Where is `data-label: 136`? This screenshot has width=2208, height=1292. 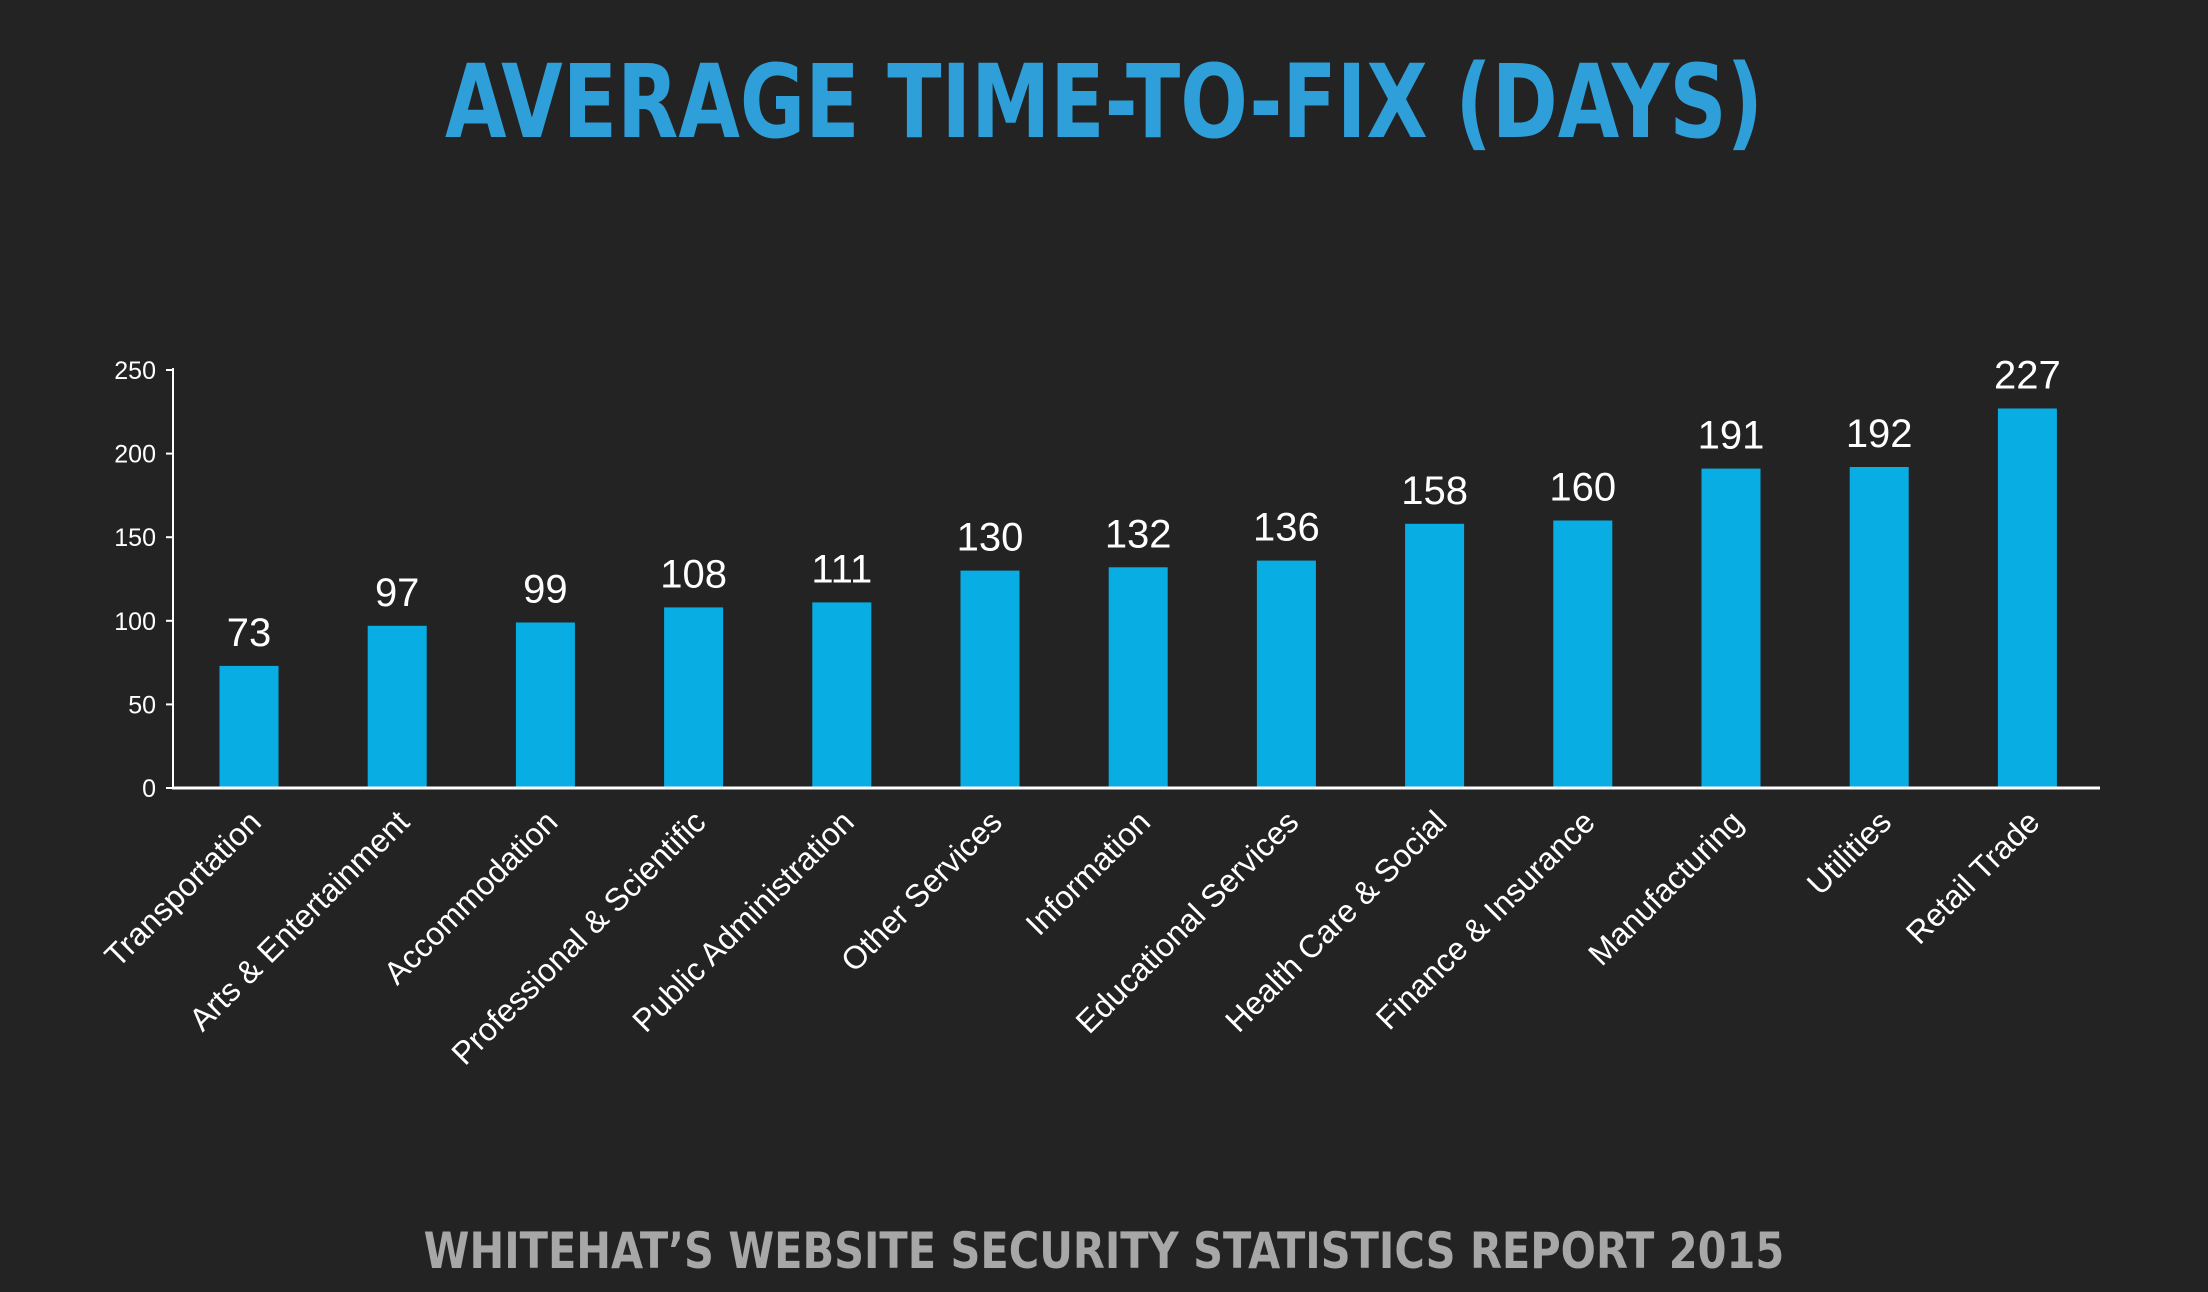
data-label: 136 is located at coordinates (1286, 528).